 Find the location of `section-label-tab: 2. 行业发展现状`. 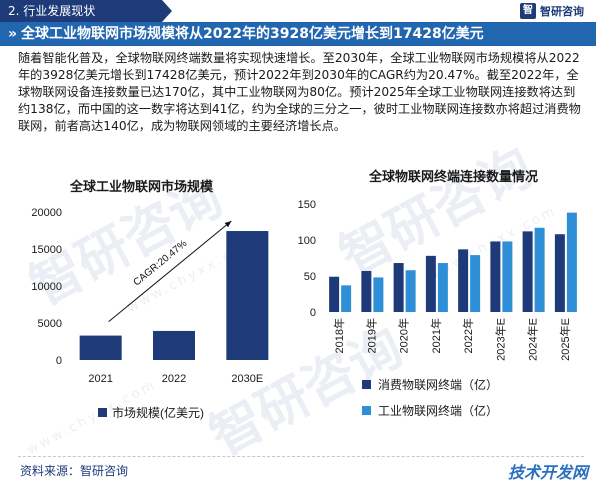

section-label-tab: 2. 行业发展现状 is located at coordinates (86, 11).